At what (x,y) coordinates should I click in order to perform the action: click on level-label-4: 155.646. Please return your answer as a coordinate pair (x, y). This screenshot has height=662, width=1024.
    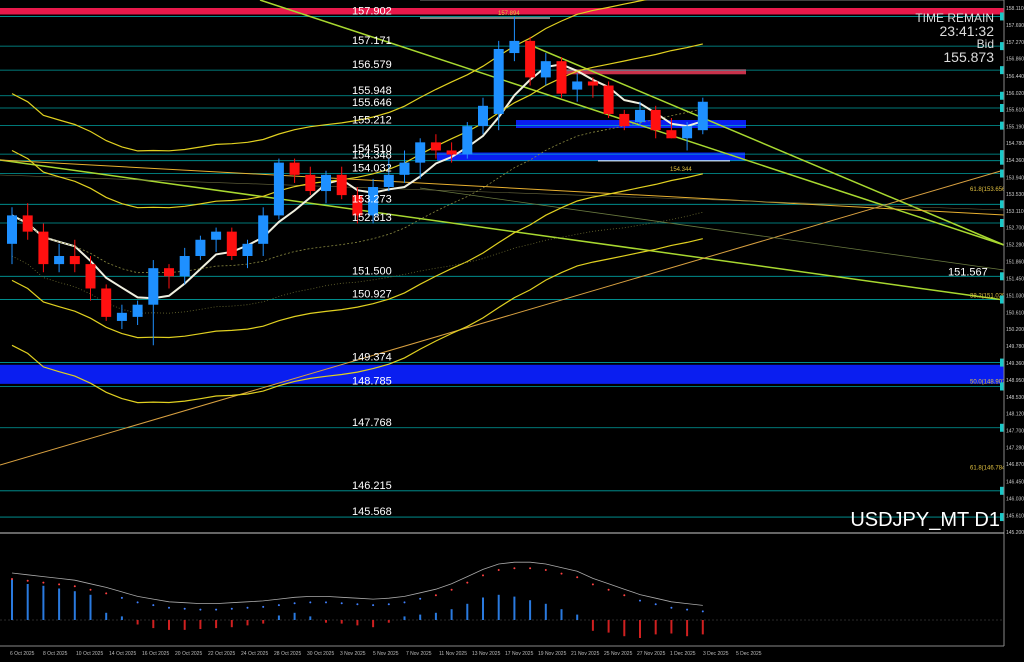
    Looking at the image, I should click on (372, 103).